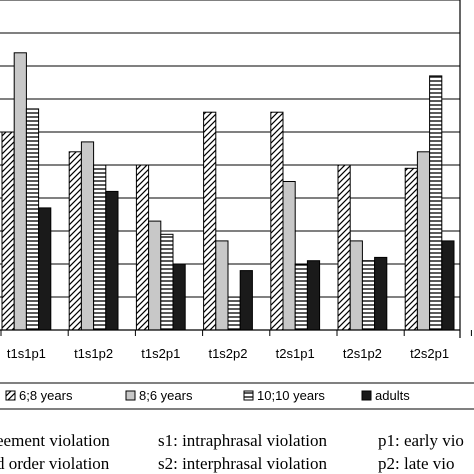  Describe the element at coordinates (448, 285) in the screenshot. I see `bar-t2s2p1-adults` at that location.